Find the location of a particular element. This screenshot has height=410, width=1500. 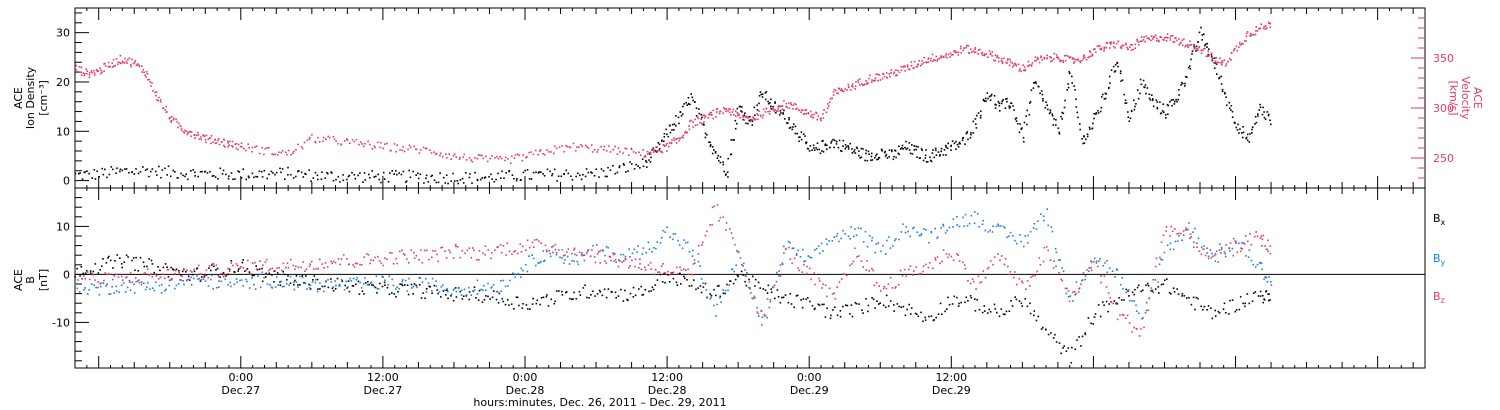

x-tick-time-label: 0:00 is located at coordinates (240, 377).